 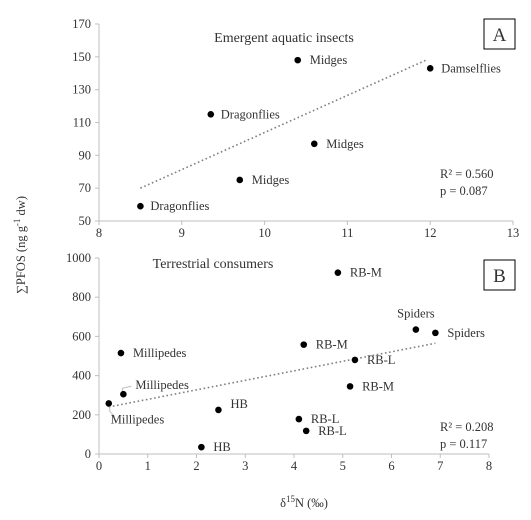 I want to click on y-tick-label: 0, so click(x=88, y=454).